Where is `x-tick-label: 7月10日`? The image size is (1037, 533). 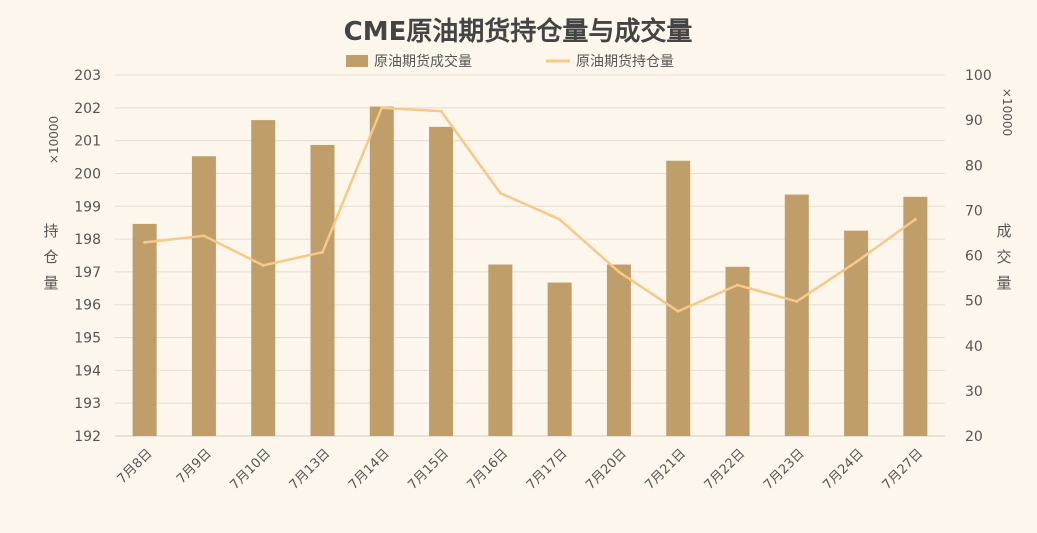
x-tick-label: 7月10日 is located at coordinates (250, 469).